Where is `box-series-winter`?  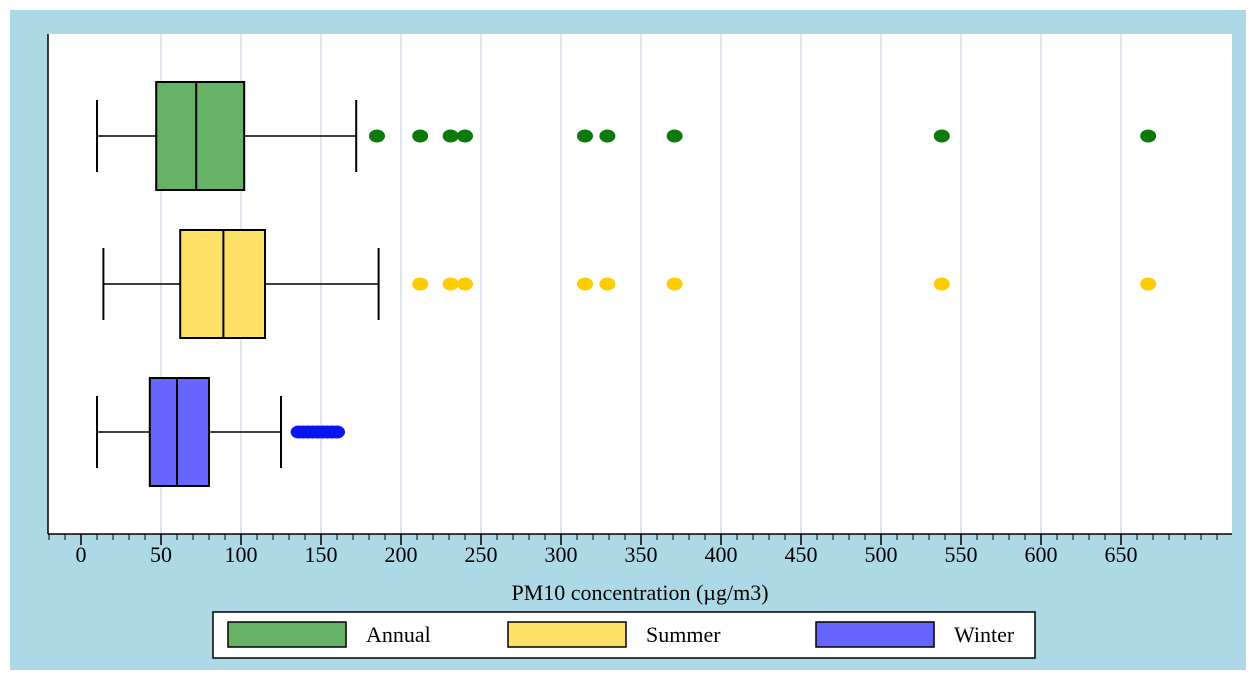
box-series-winter is located at coordinates (220, 432).